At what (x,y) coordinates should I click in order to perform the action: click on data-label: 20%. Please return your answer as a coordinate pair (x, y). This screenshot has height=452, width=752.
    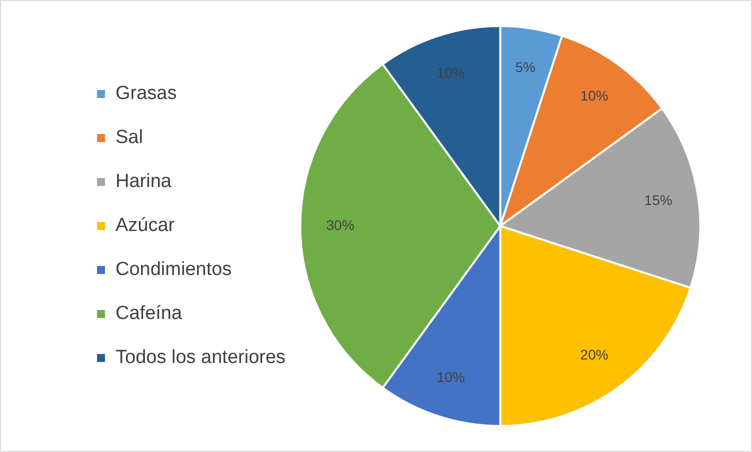
    Looking at the image, I should click on (594, 354).